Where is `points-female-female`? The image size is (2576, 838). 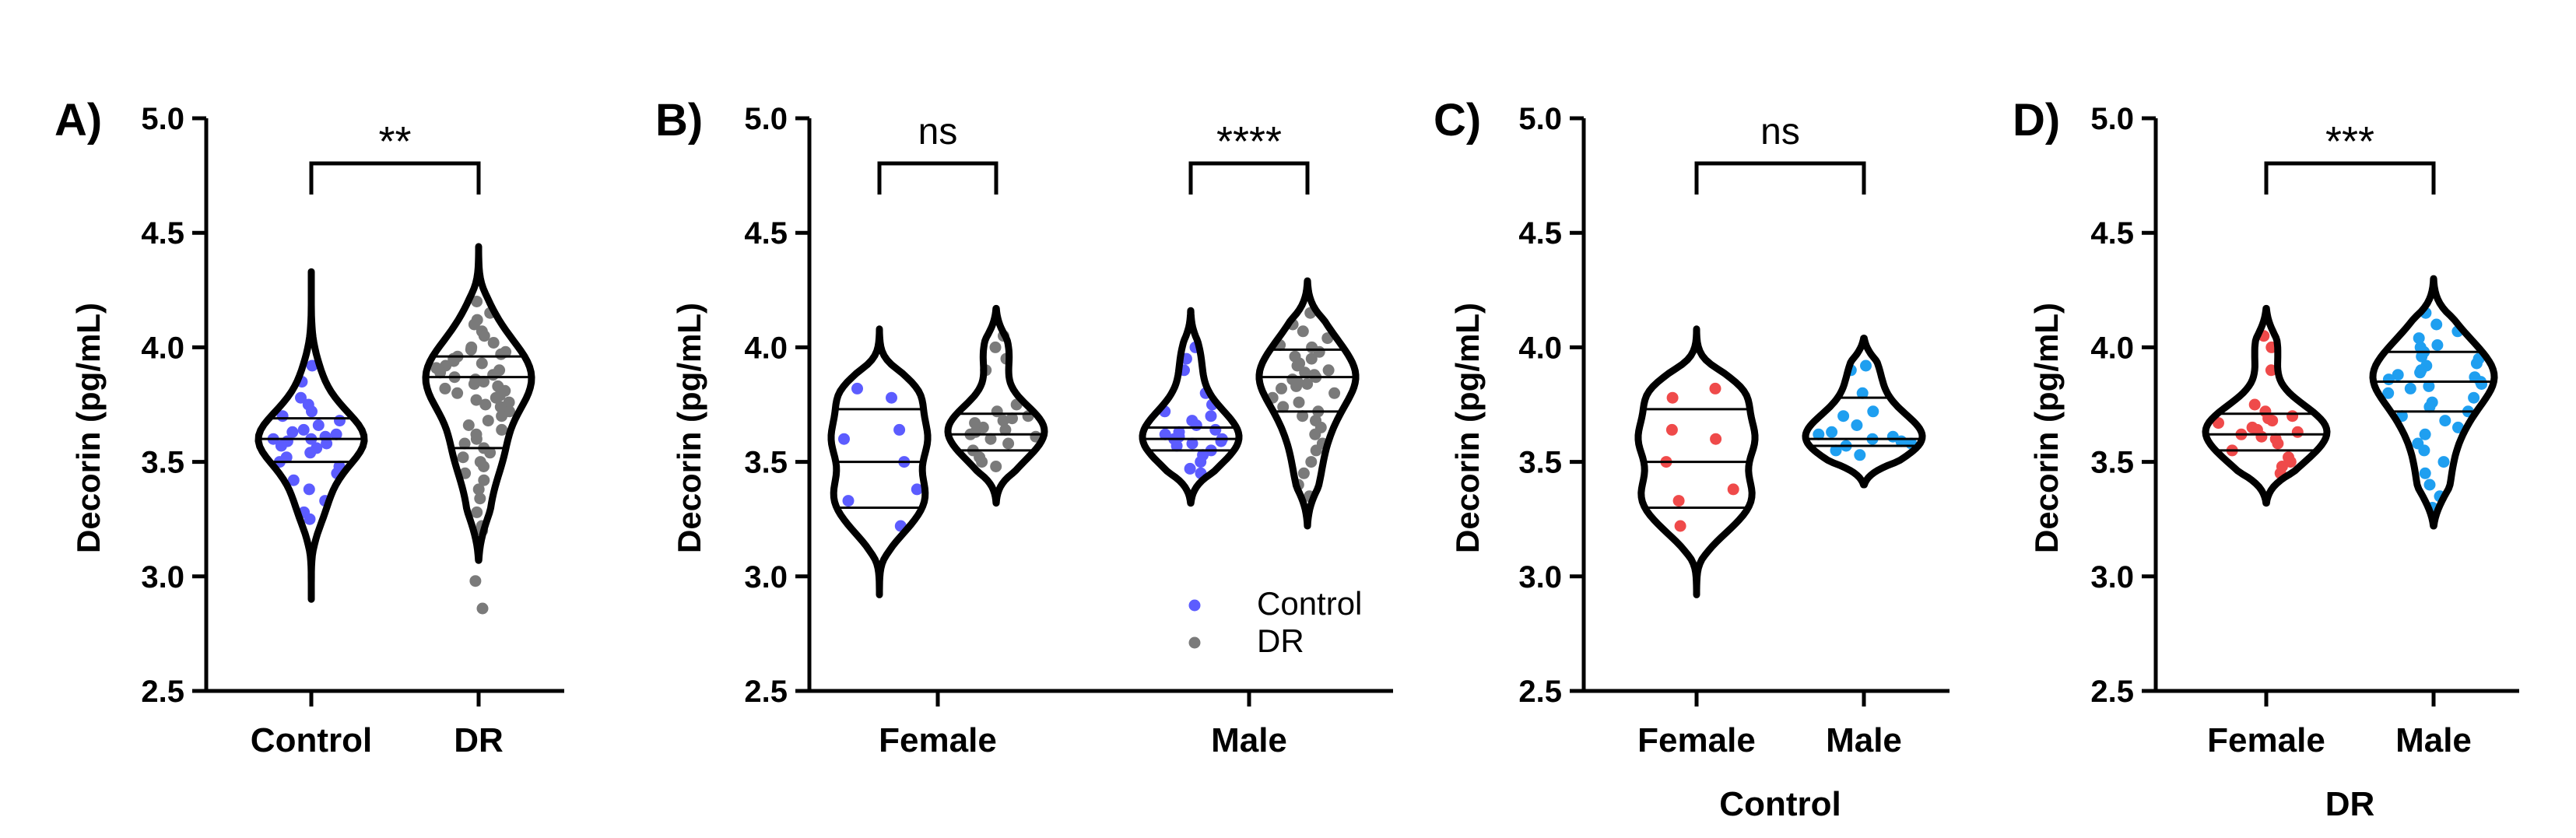 points-female-female is located at coordinates (1700, 457).